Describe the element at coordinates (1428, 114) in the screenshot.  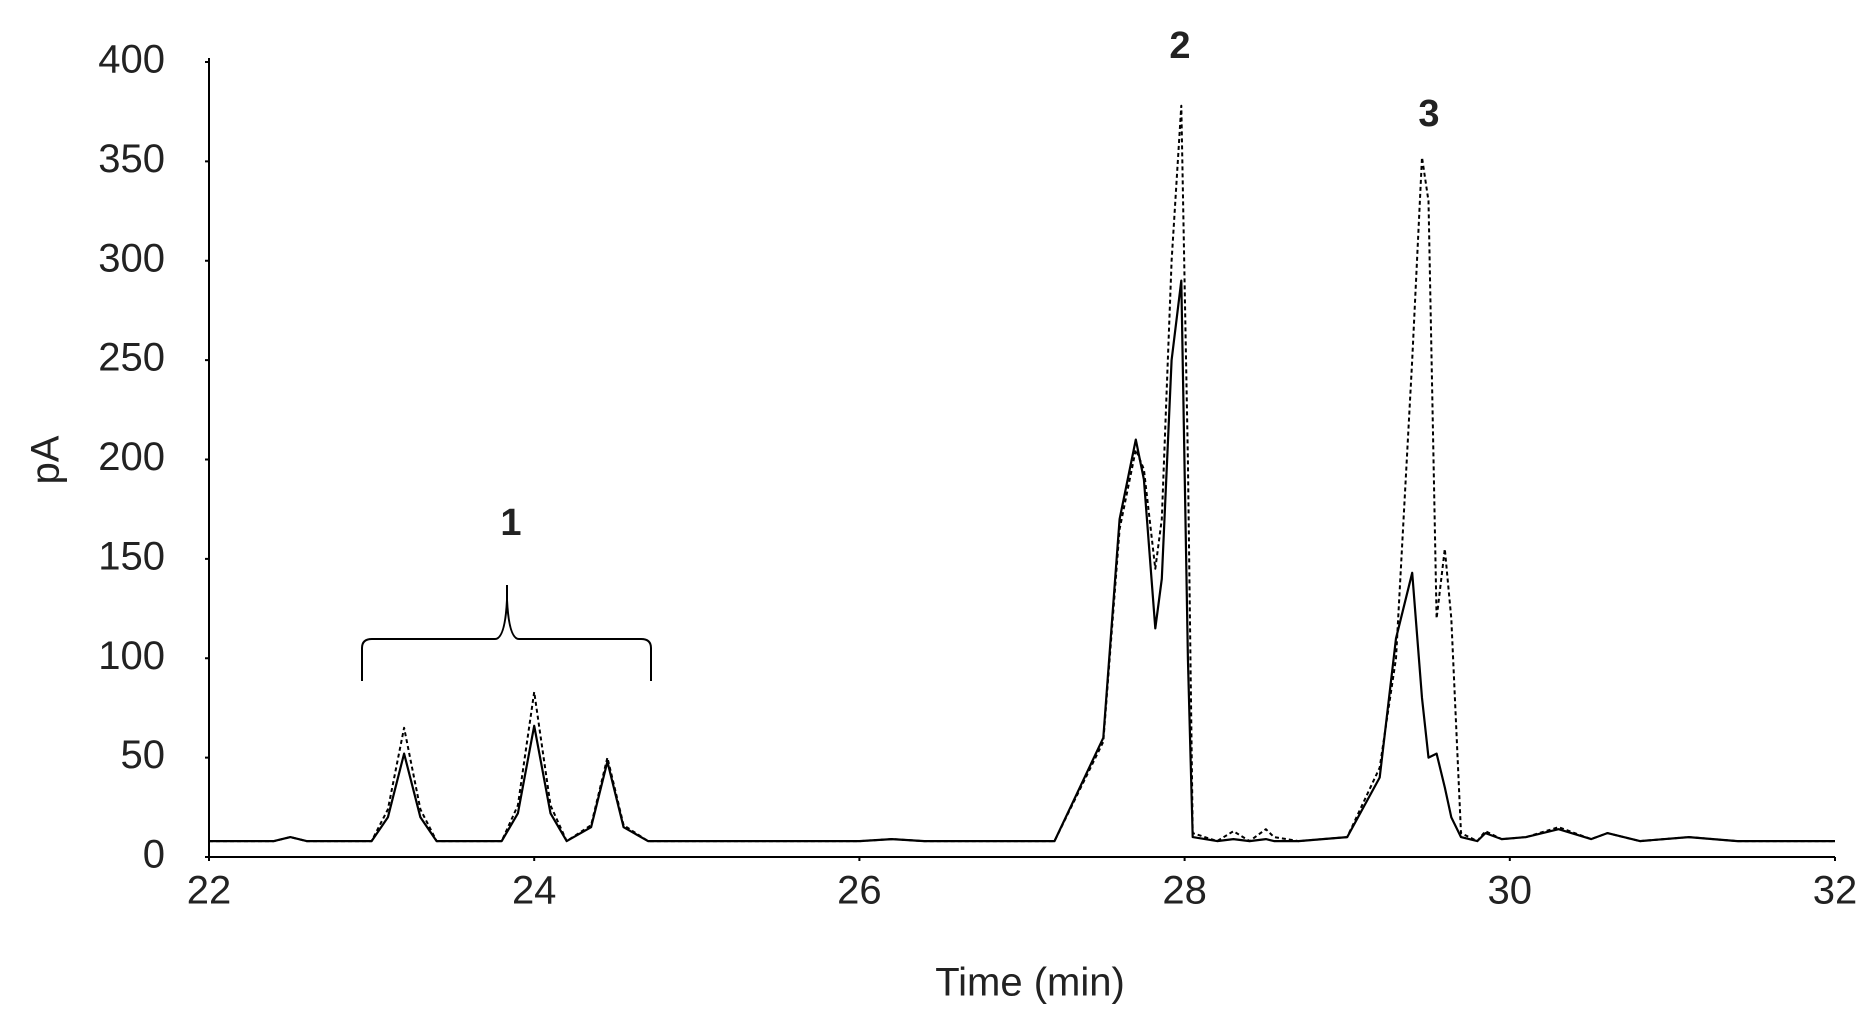
I see `peak-label: 3` at that location.